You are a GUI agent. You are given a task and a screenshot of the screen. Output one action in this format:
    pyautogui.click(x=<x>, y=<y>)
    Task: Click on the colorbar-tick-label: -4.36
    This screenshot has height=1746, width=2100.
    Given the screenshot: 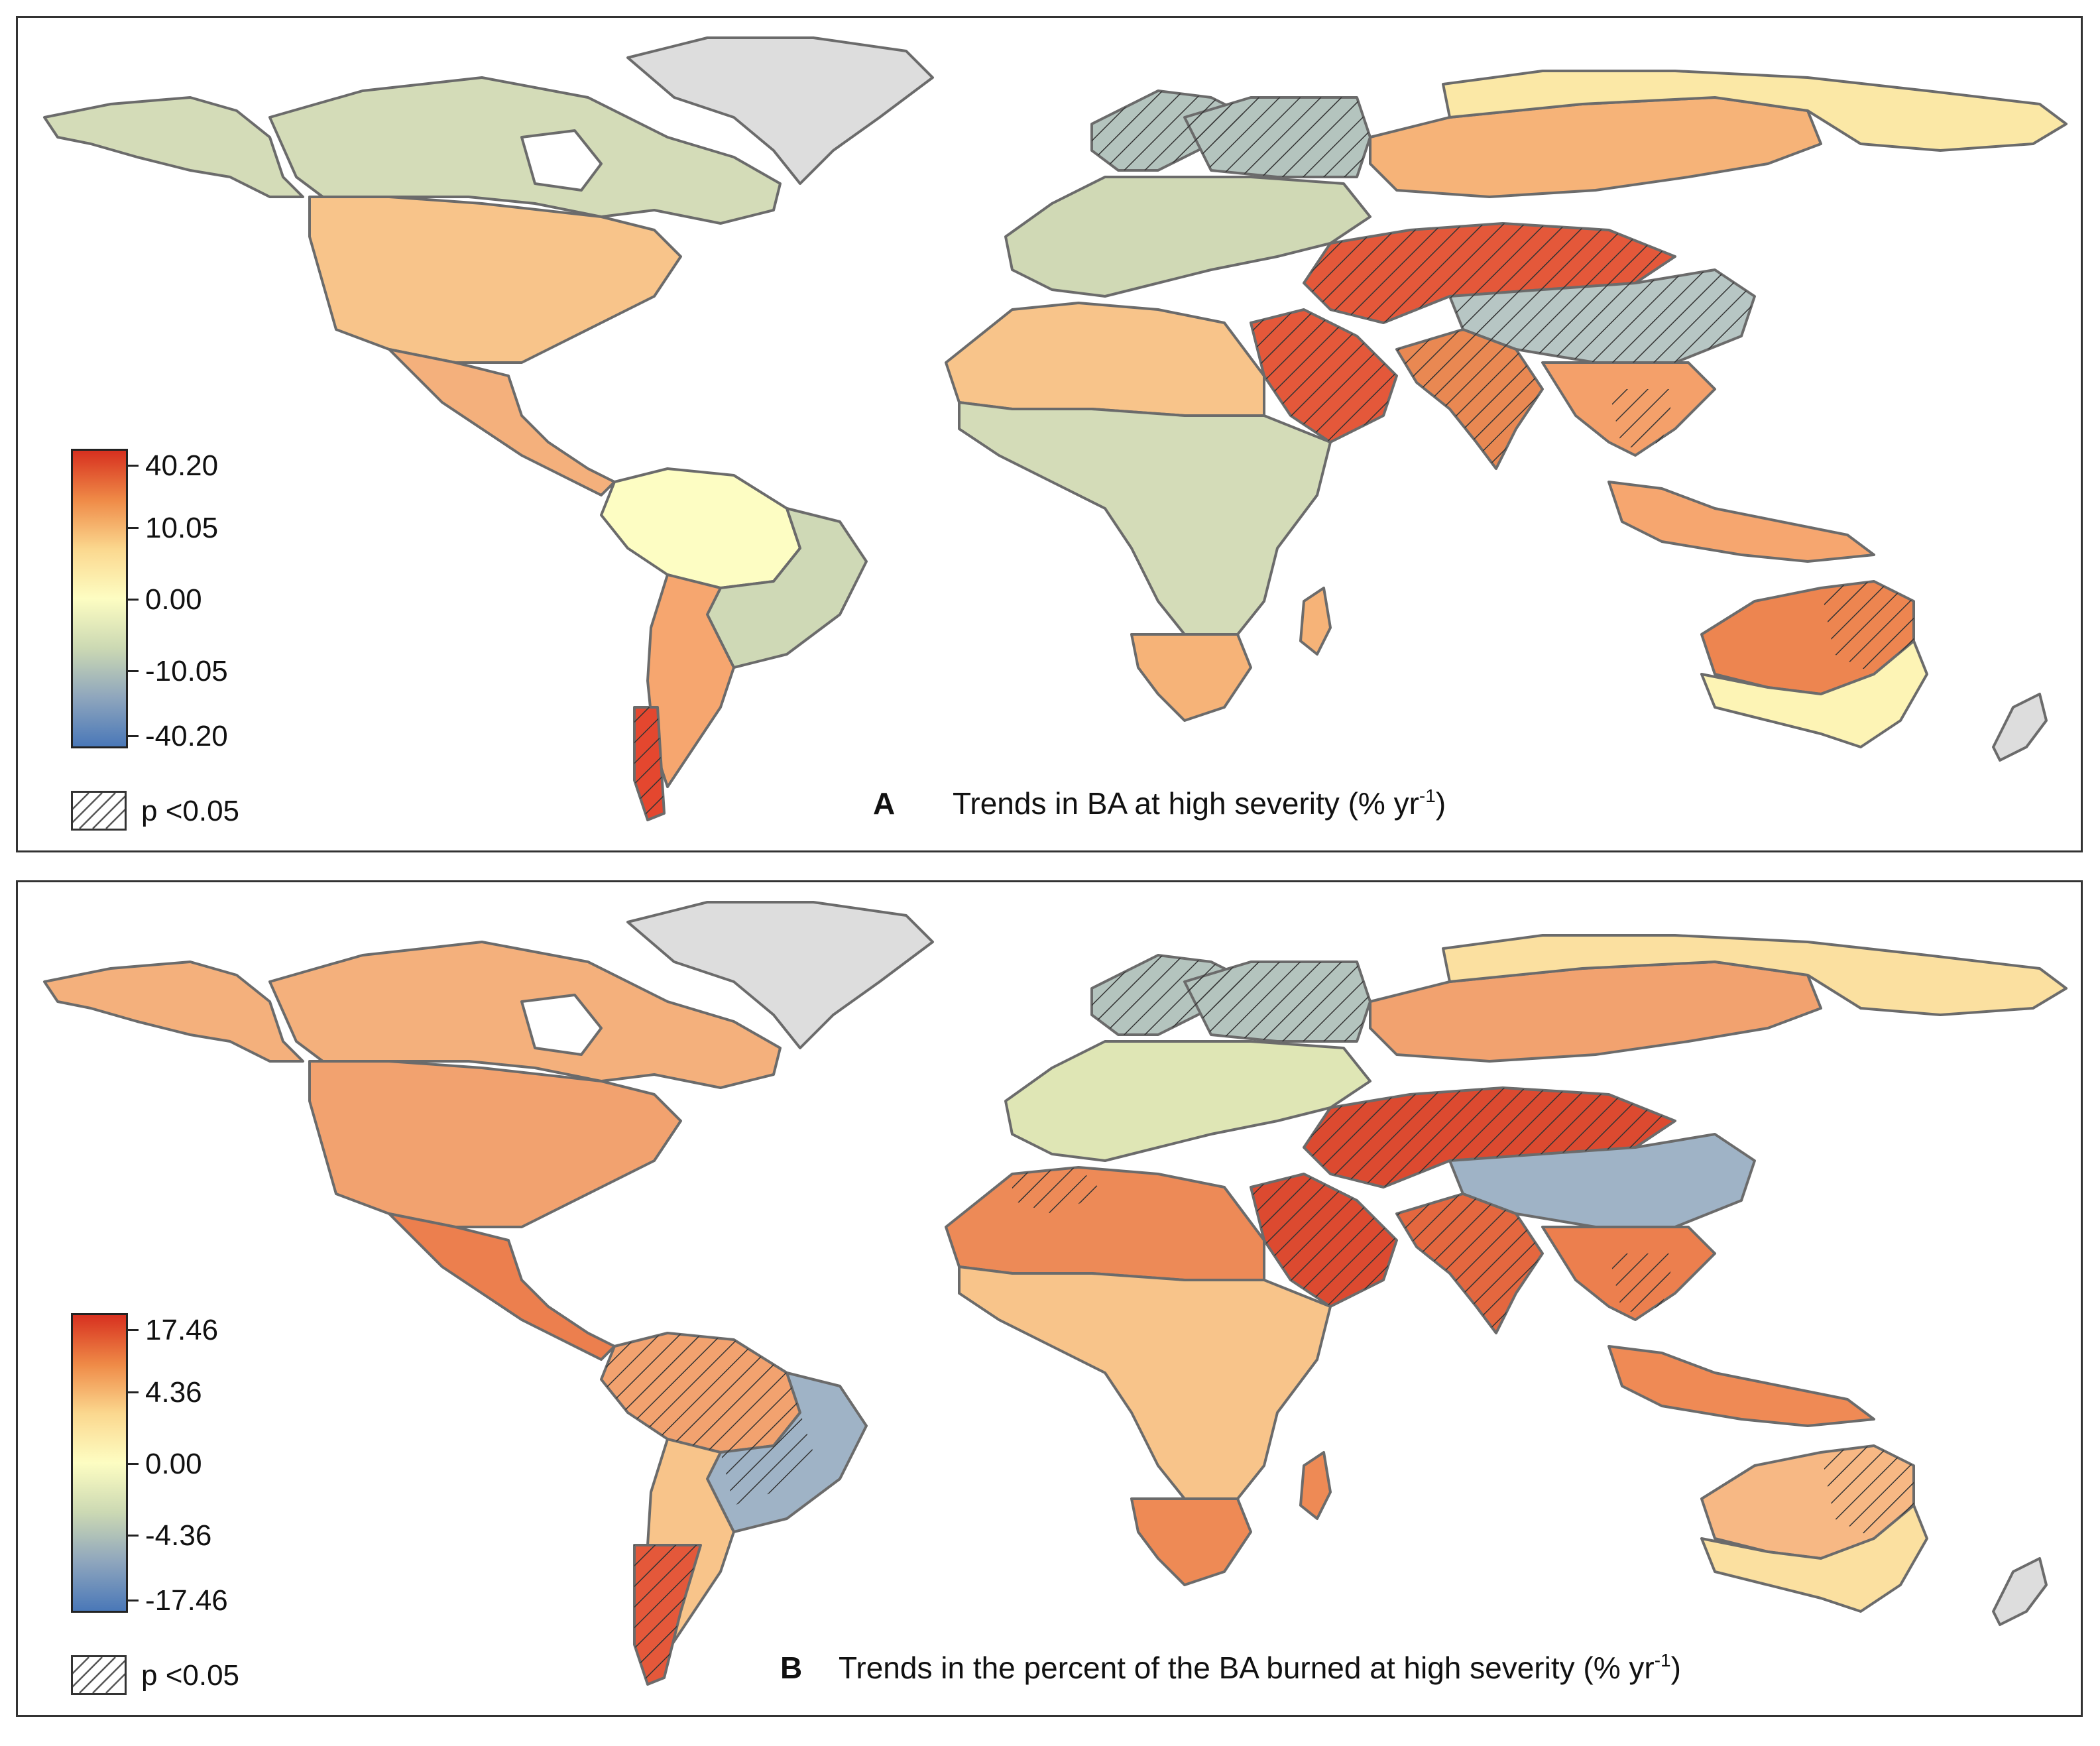 What is the action you would take?
    pyautogui.click(x=178, y=1535)
    